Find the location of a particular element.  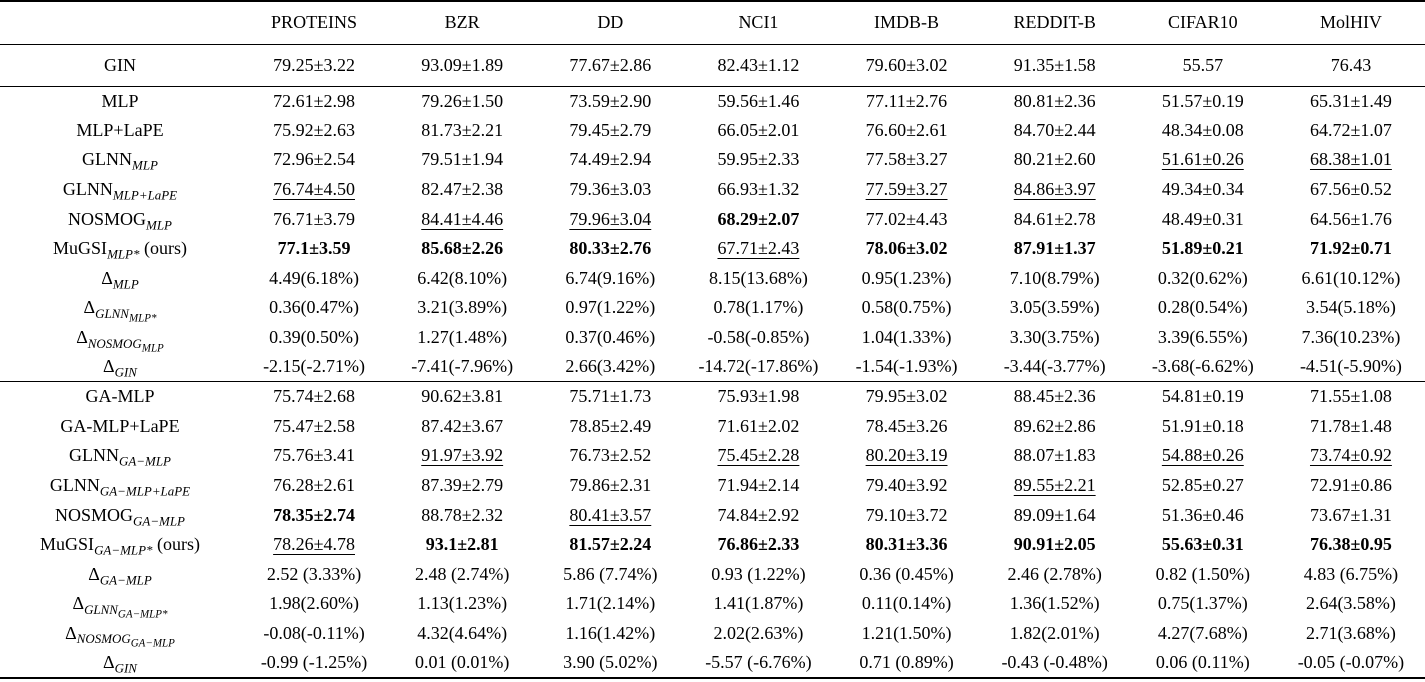

value-cell: 91.35±1.58 is located at coordinates (1054, 64).